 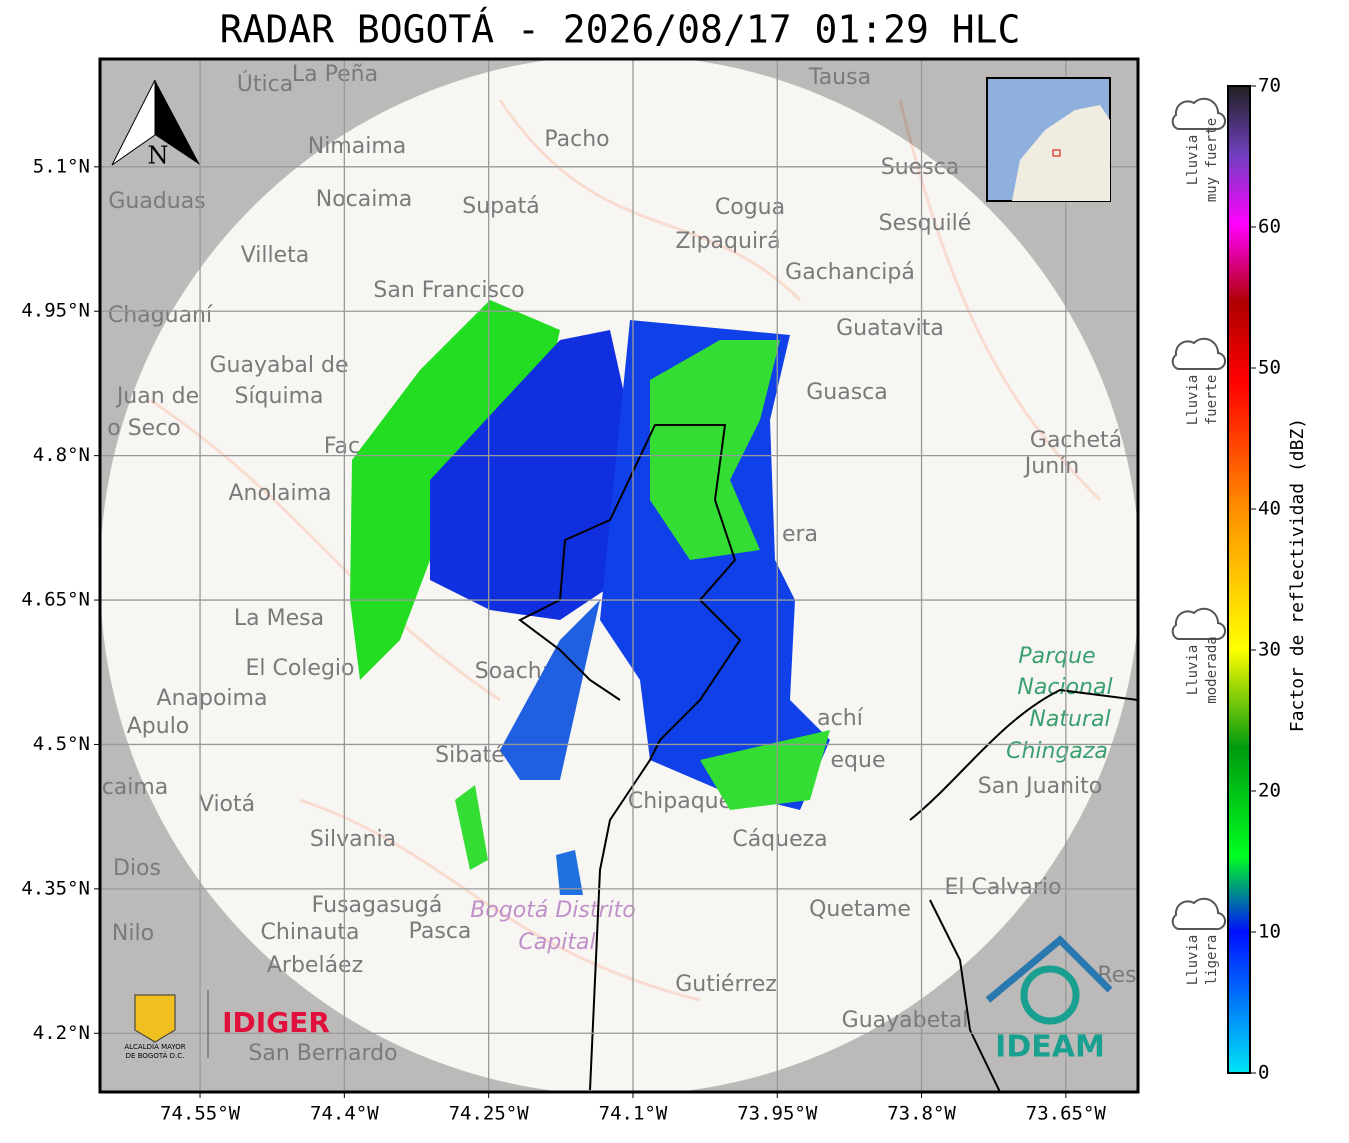 I want to click on colorbar-tick-label: 0, so click(x=1263, y=1073).